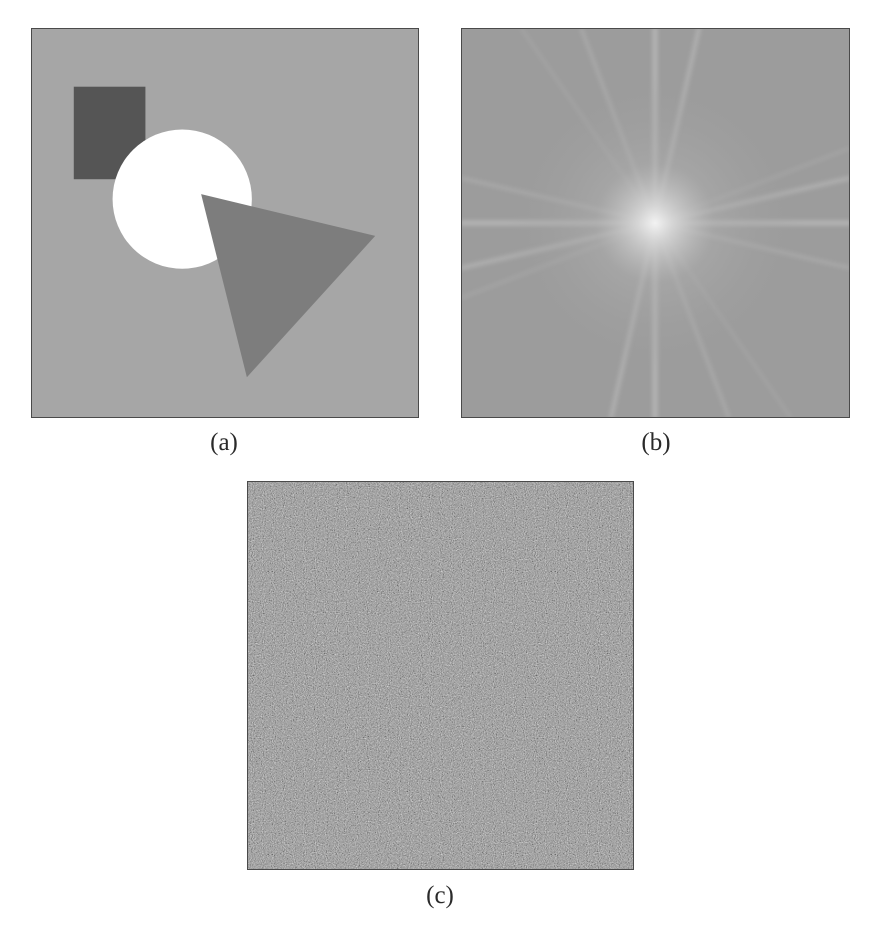 The image size is (874, 926). I want to click on caption-a: (a), so click(224, 442).